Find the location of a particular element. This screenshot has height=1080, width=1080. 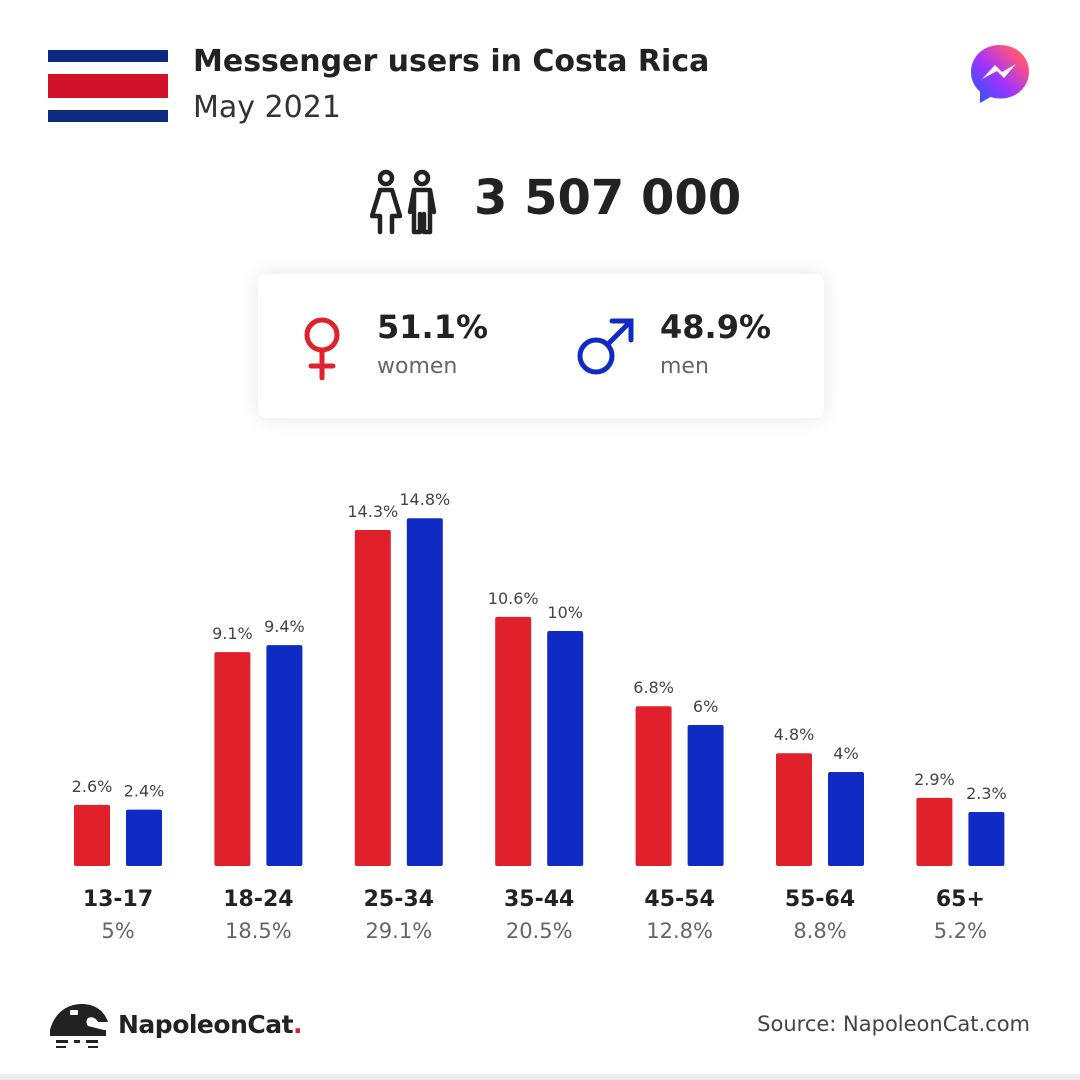

data-label-men-65+: 2.3% is located at coordinates (986, 793).